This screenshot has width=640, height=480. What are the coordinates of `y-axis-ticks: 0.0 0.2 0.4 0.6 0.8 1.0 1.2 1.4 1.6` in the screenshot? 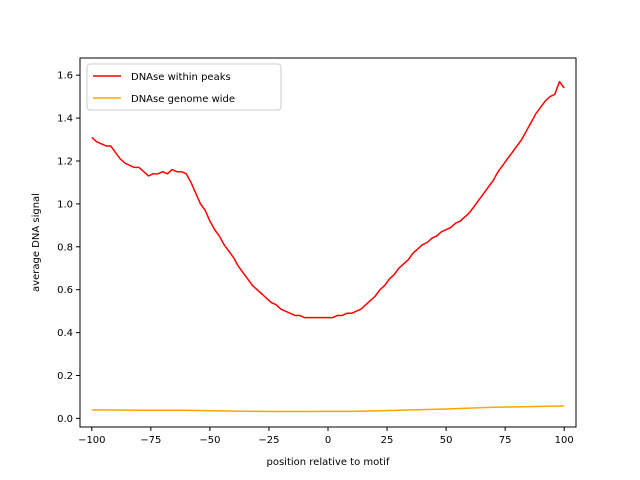 It's located at (68, 248).